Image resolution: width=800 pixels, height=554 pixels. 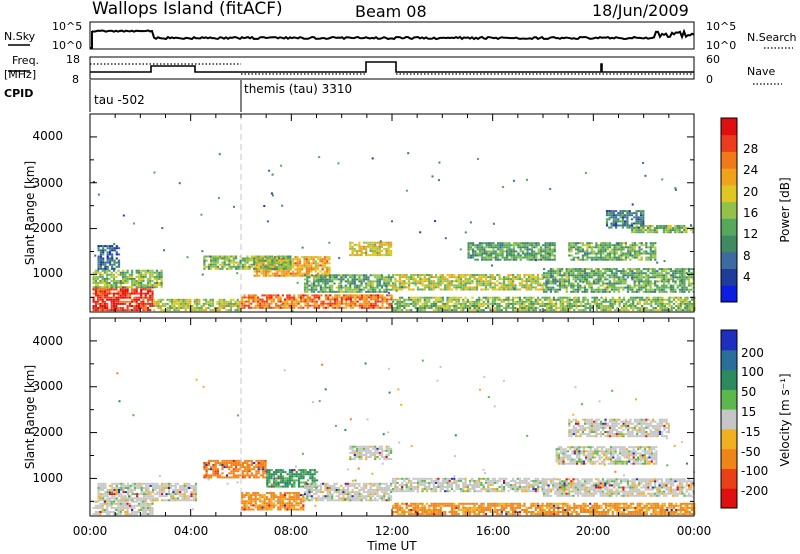 I want to click on power-ytick-1000: 1000, so click(x=47, y=273).